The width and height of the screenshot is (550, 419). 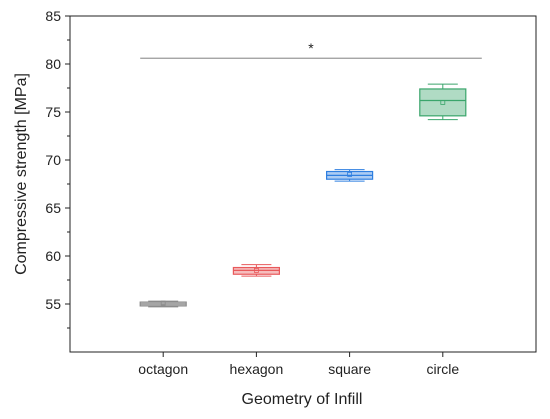 I want to click on y-tick-label: 85, so click(x=53, y=16).